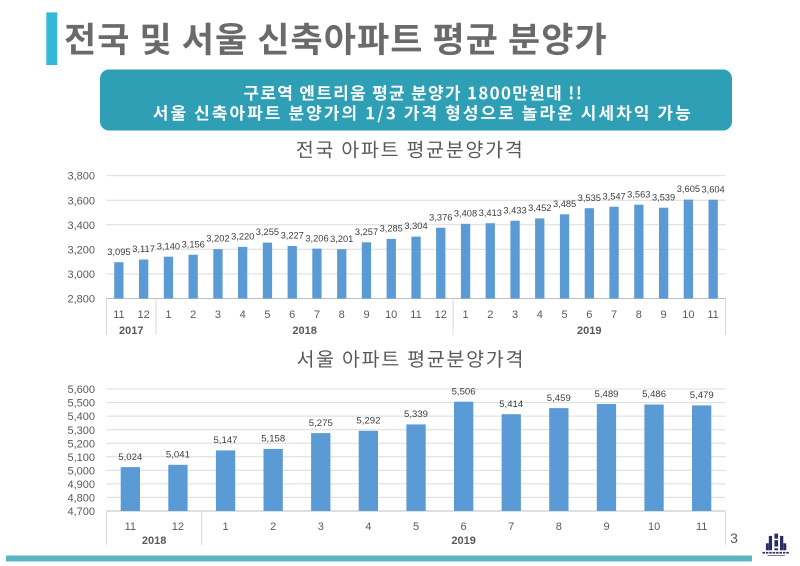 Image resolution: width=800 pixels, height=566 pixels. I want to click on svg-text: 3,117, so click(143, 249).